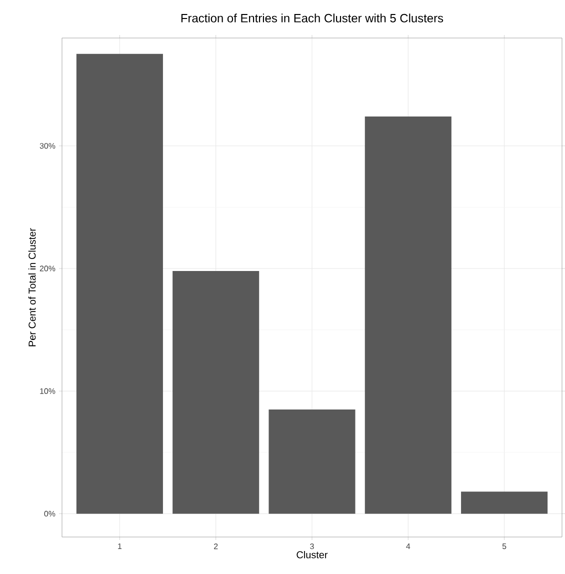 The width and height of the screenshot is (565, 574). I want to click on chart-title: Fraction of Entries in Each Cluster with 5 Clusters, so click(312, 18).